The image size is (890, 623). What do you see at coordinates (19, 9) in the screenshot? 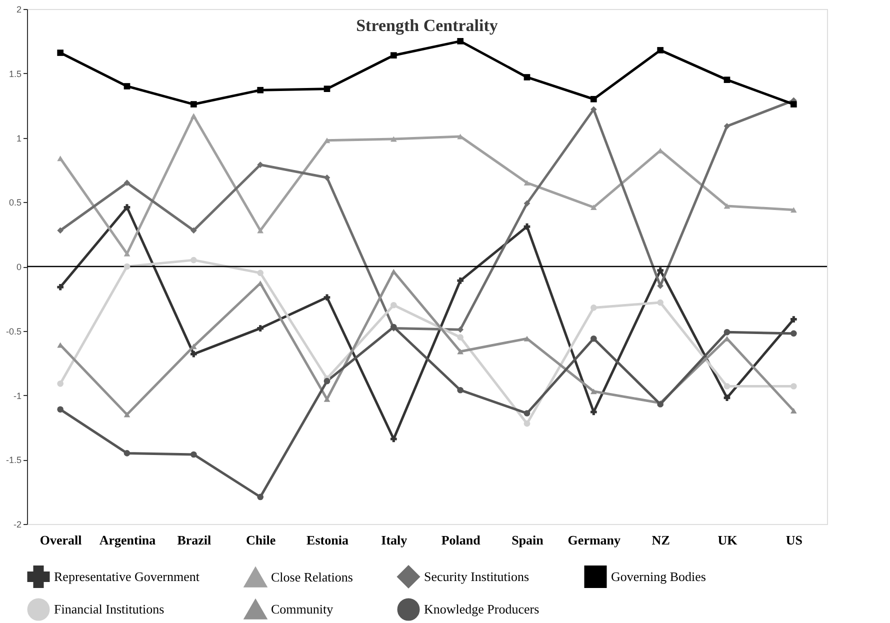
I see `y-tick-label: 2` at bounding box center [19, 9].